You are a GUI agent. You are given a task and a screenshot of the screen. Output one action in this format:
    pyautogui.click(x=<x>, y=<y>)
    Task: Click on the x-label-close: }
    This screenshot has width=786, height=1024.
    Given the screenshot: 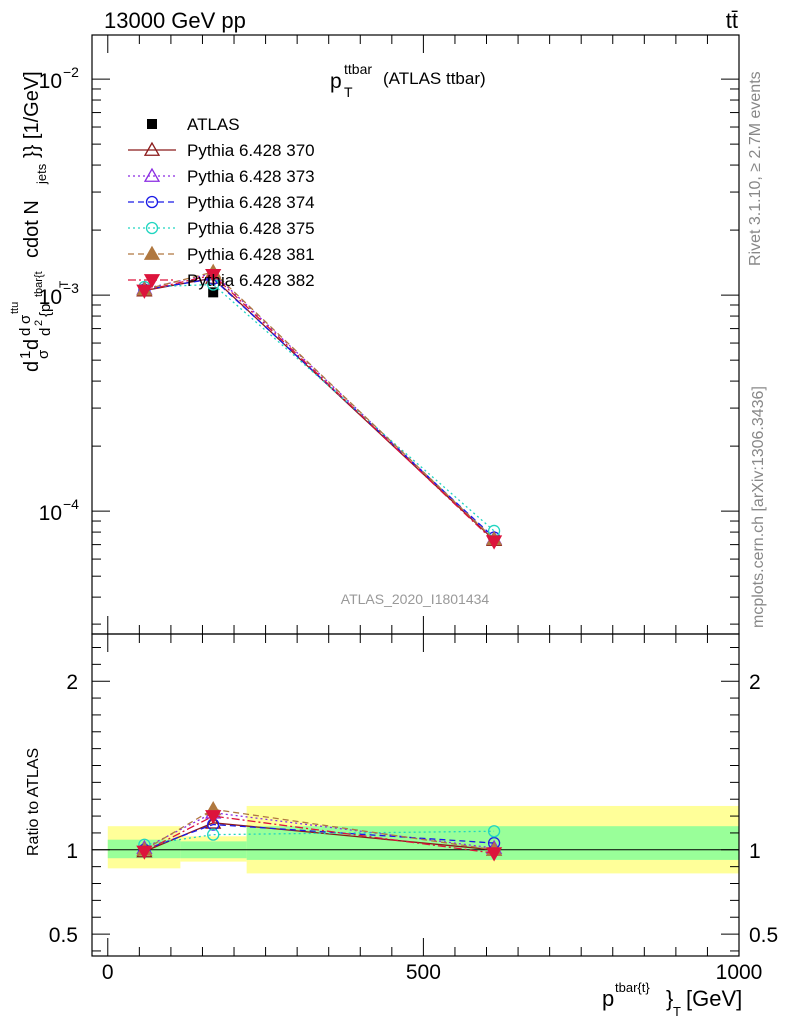 What is the action you would take?
    pyautogui.click(x=669, y=998)
    